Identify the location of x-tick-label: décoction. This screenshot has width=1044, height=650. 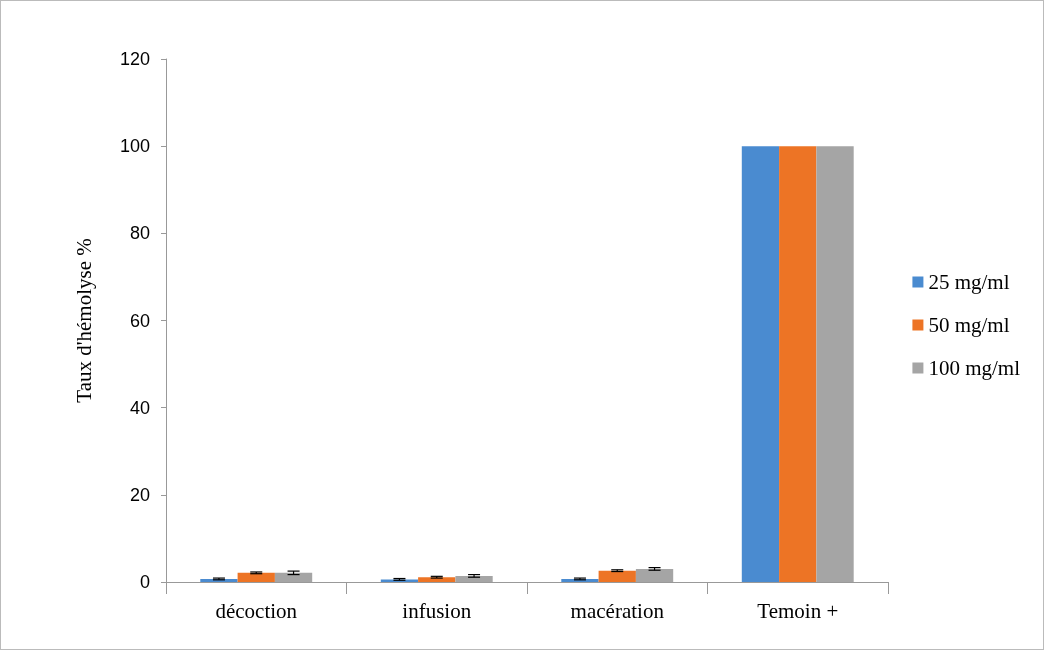
(256, 610).